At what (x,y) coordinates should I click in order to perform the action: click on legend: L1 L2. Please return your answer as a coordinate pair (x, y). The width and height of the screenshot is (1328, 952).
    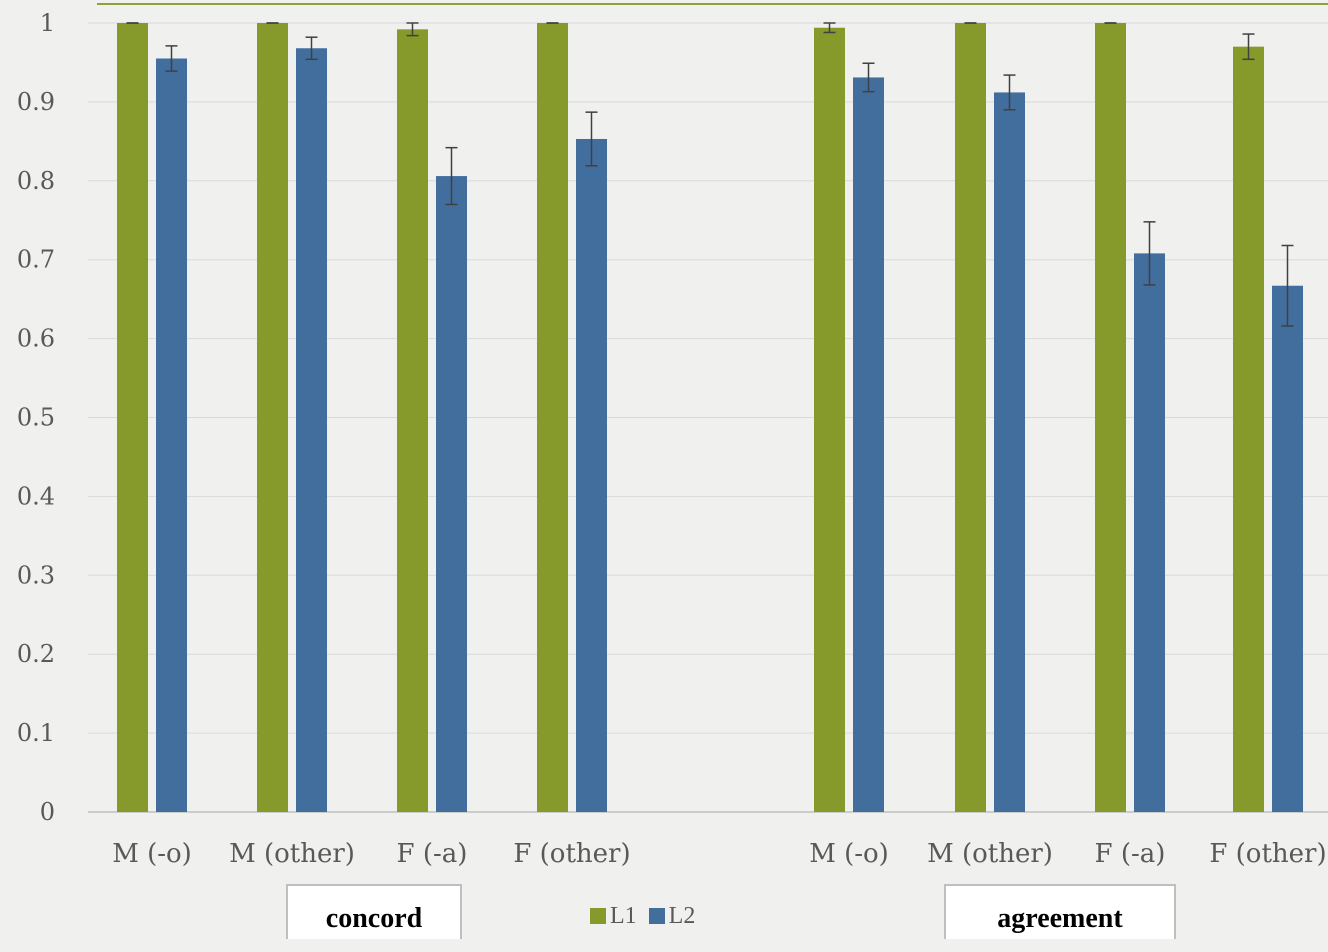
    Looking at the image, I should click on (648, 916).